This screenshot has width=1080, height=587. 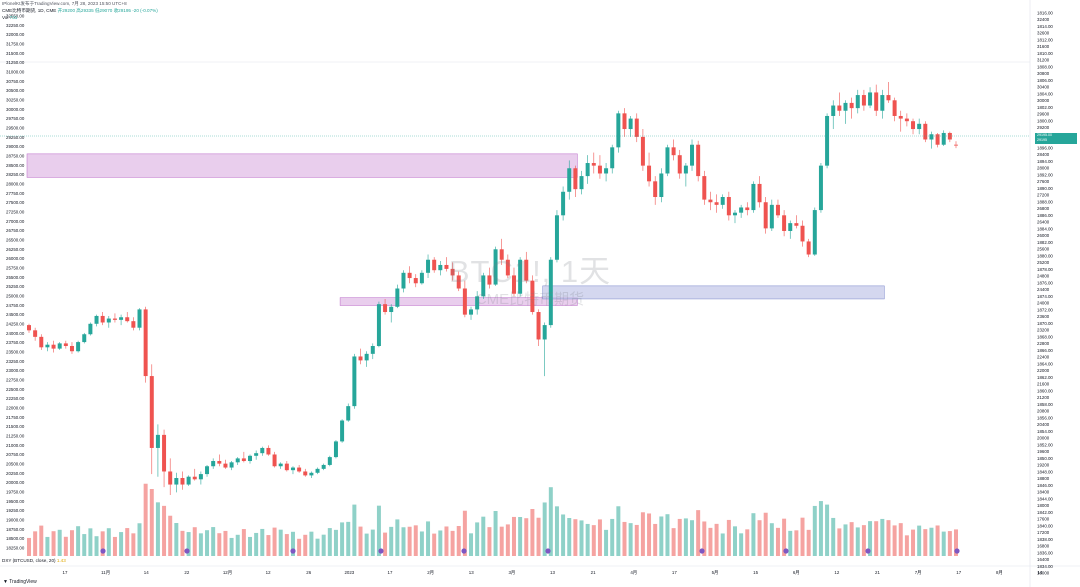 I want to click on right-axis-tick: 1866.00, so click(x=1045, y=350).